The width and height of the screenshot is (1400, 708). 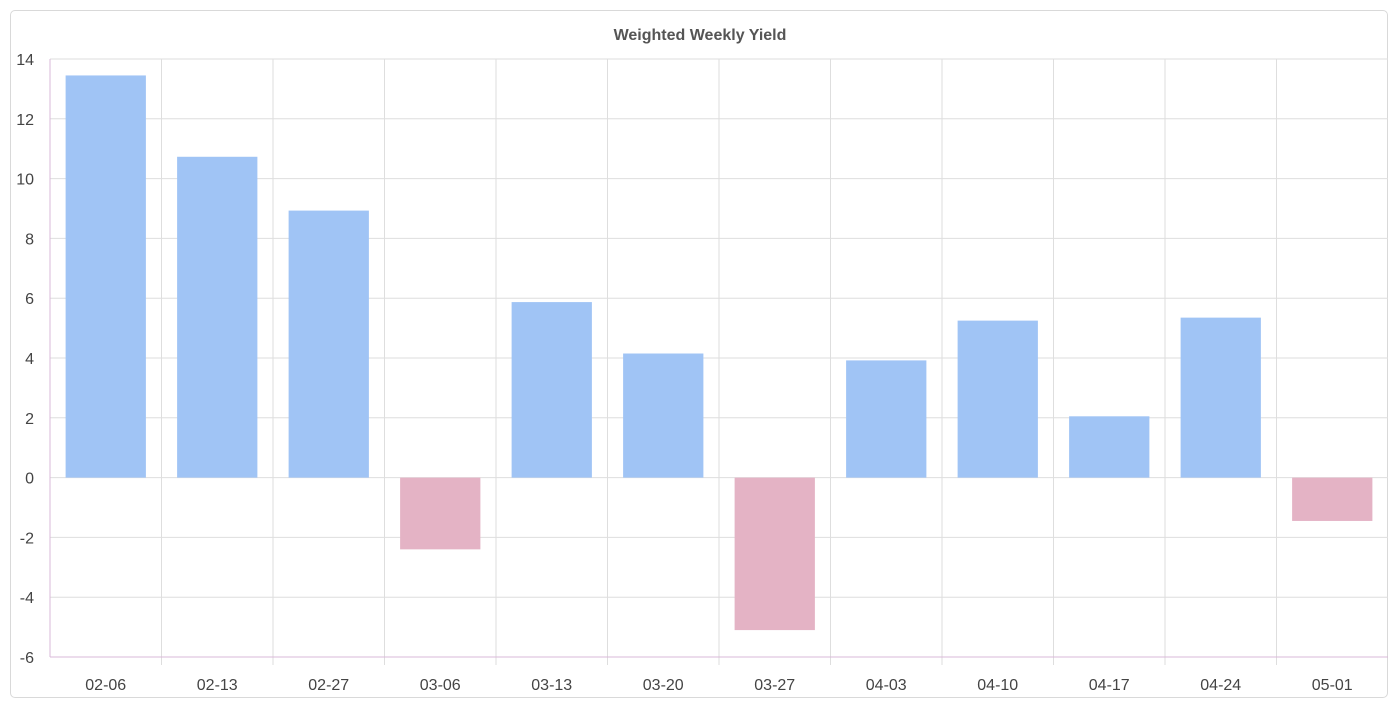 I want to click on y-tick-label: 4, so click(x=29, y=359).